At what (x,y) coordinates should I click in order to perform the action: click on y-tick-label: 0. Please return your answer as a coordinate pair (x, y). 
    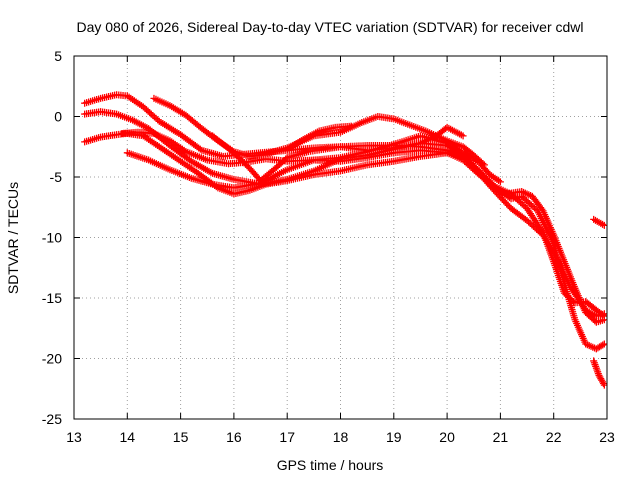
    Looking at the image, I should click on (58, 117).